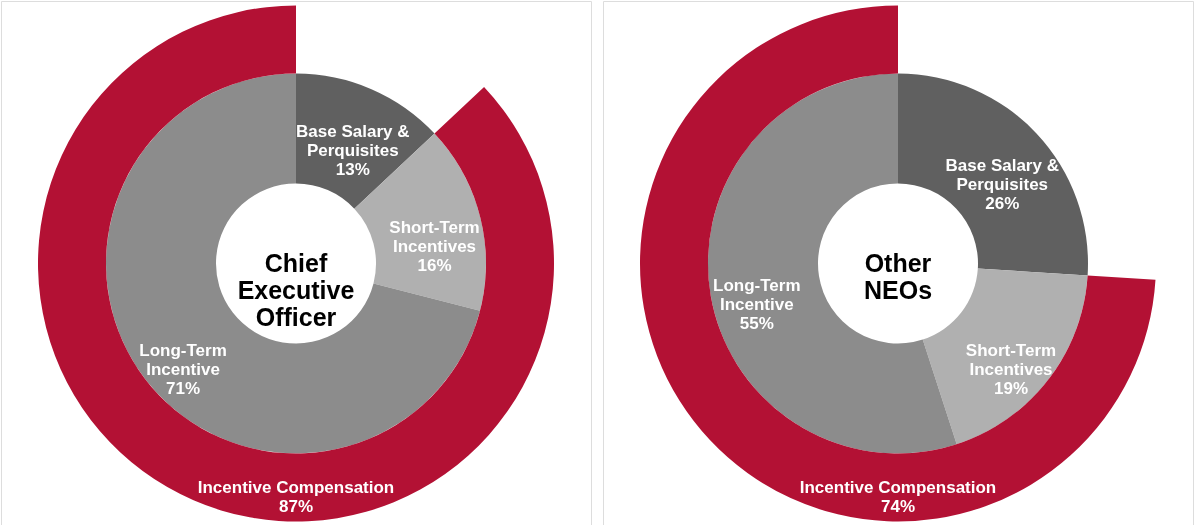  What do you see at coordinates (296, 506) in the screenshot?
I see `data-label: 87%` at bounding box center [296, 506].